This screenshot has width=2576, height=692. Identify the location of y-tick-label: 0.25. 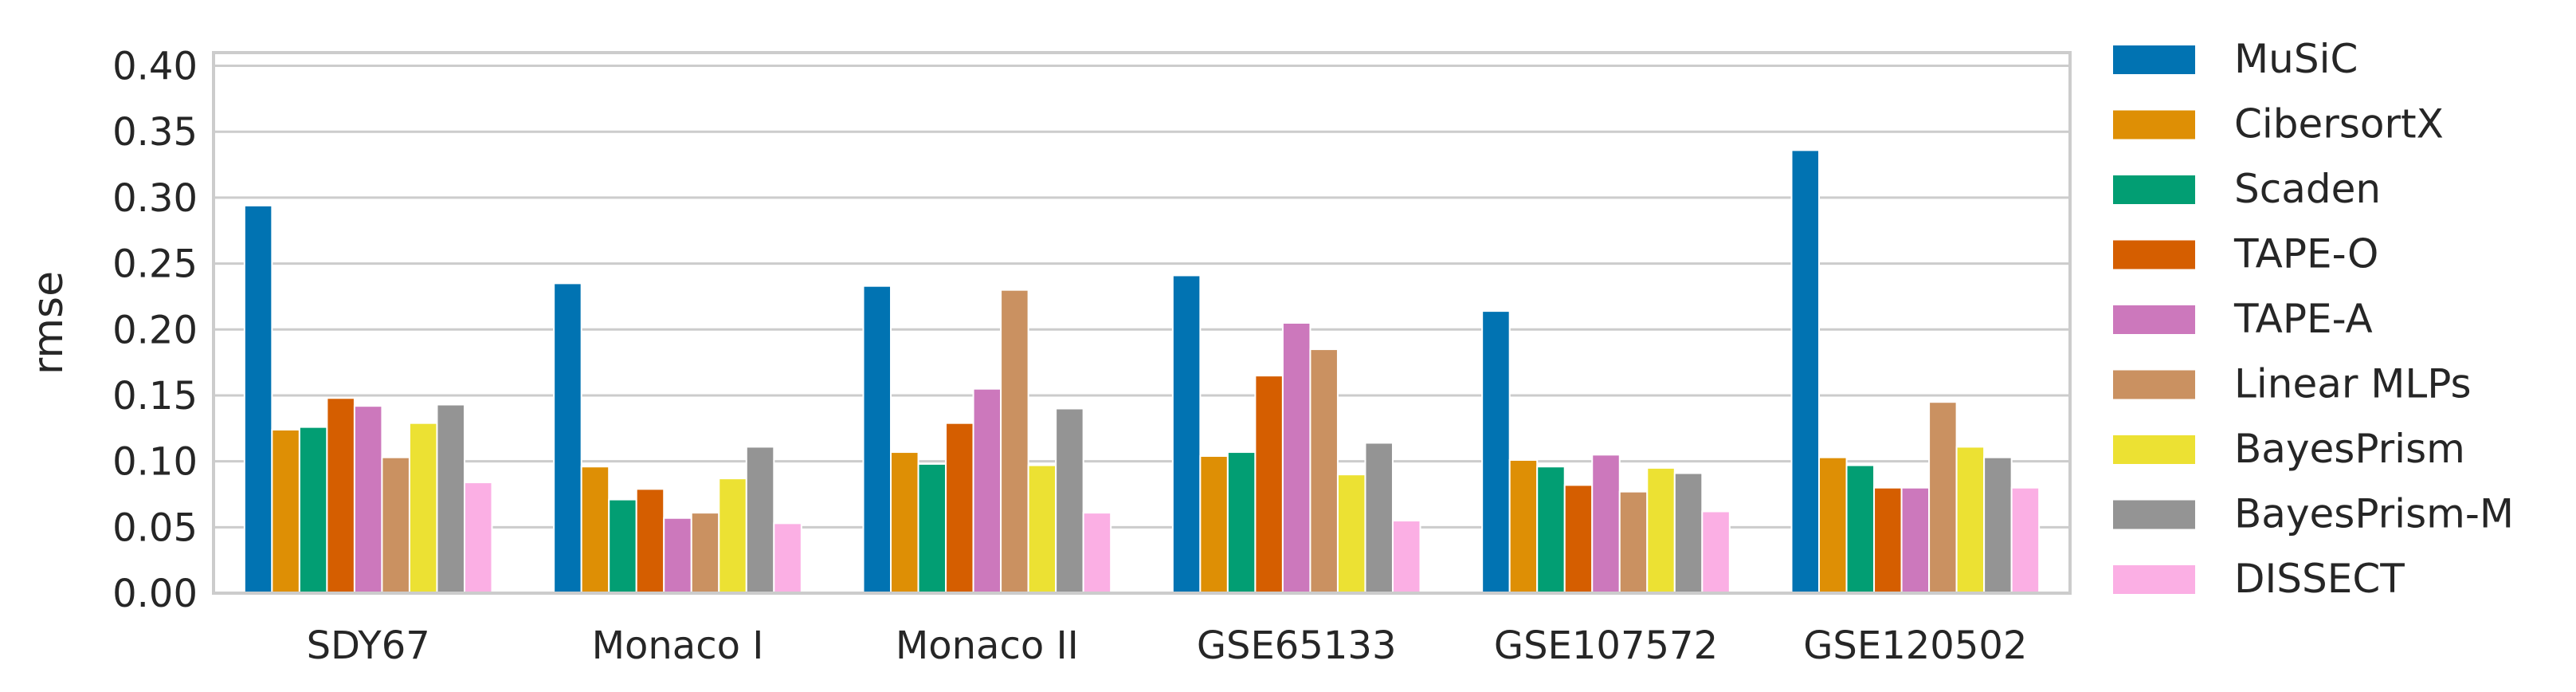
(155, 264).